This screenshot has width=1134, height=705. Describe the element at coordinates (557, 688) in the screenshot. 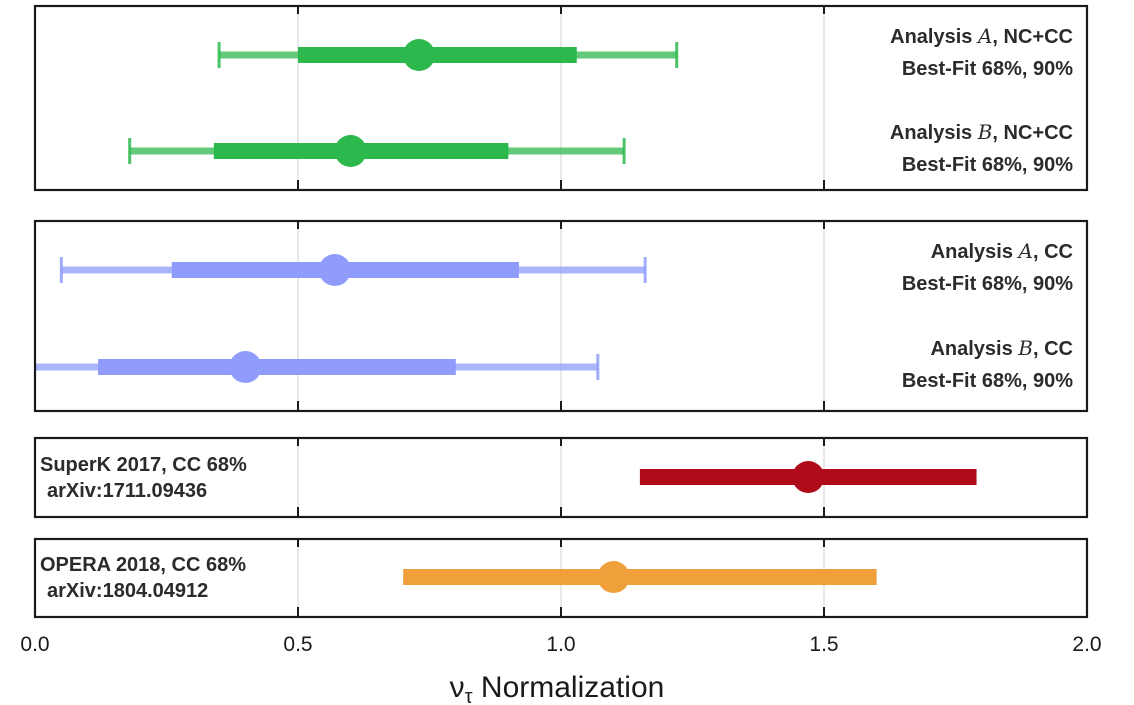

I see `x-axis-label: ντ Normalization` at that location.